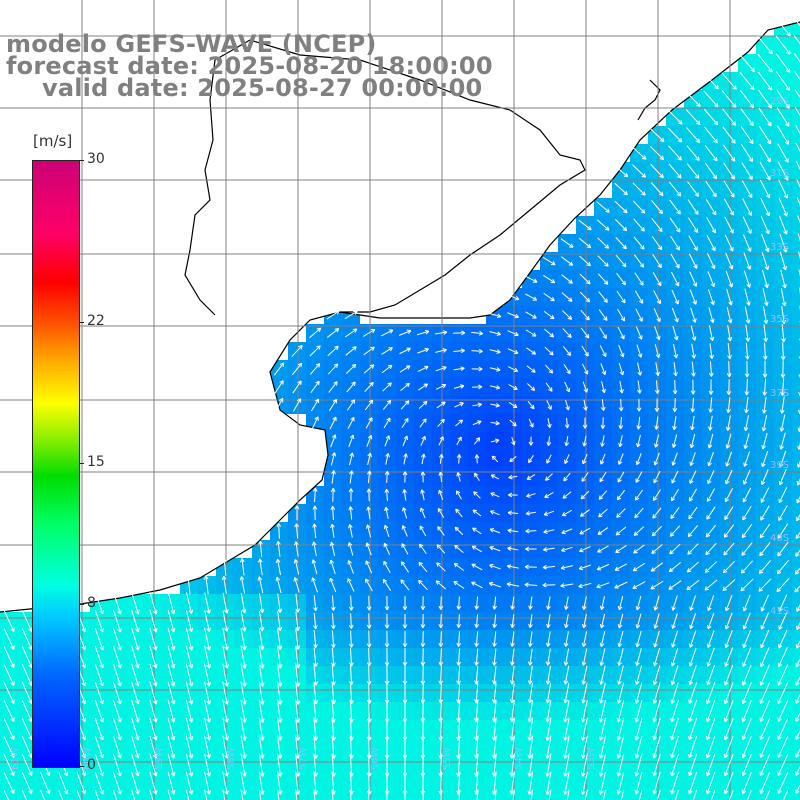 The image size is (800, 800). Describe the element at coordinates (231, 758) in the screenshot. I see `longitude-label: 58W` at that location.